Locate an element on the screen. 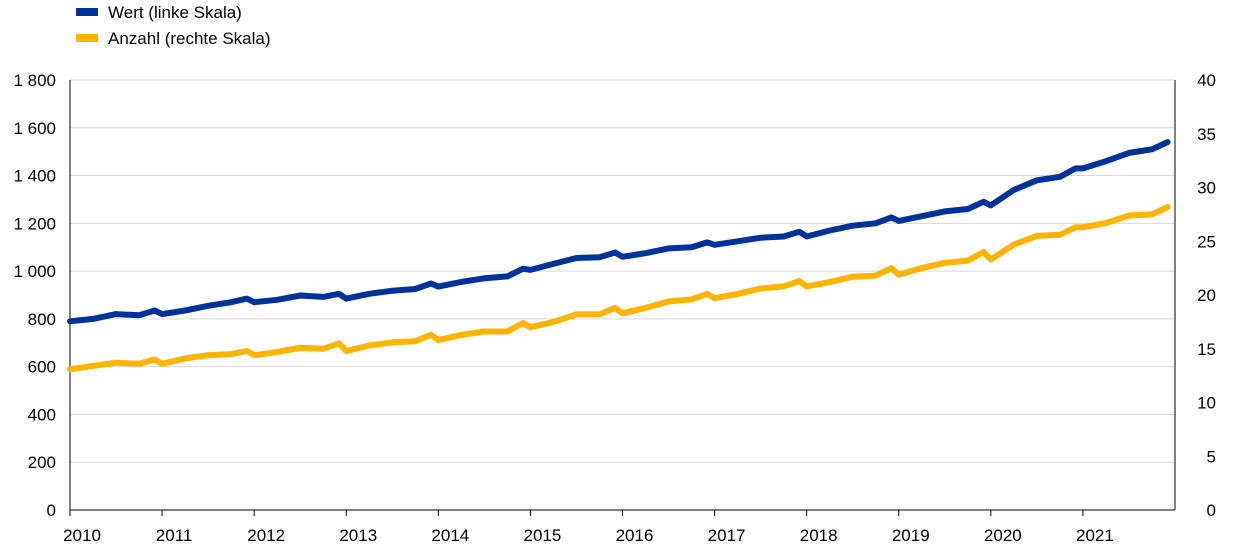 The image size is (1240, 553). y-left-tick-label: 1 200 is located at coordinates (34, 223).